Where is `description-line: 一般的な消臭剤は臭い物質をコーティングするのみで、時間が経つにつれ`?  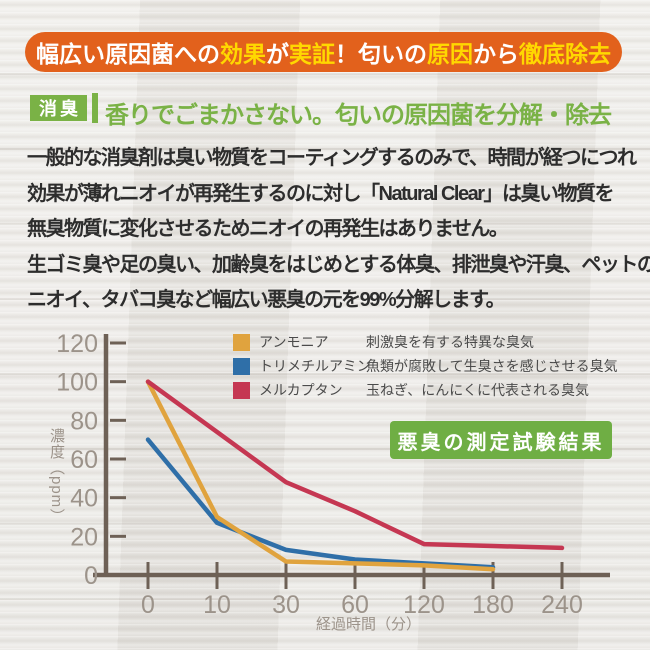
description-line: 一般的な消臭剤は臭い物質をコーティングするのみで、時間が経つにつれ is located at coordinates (332, 158).